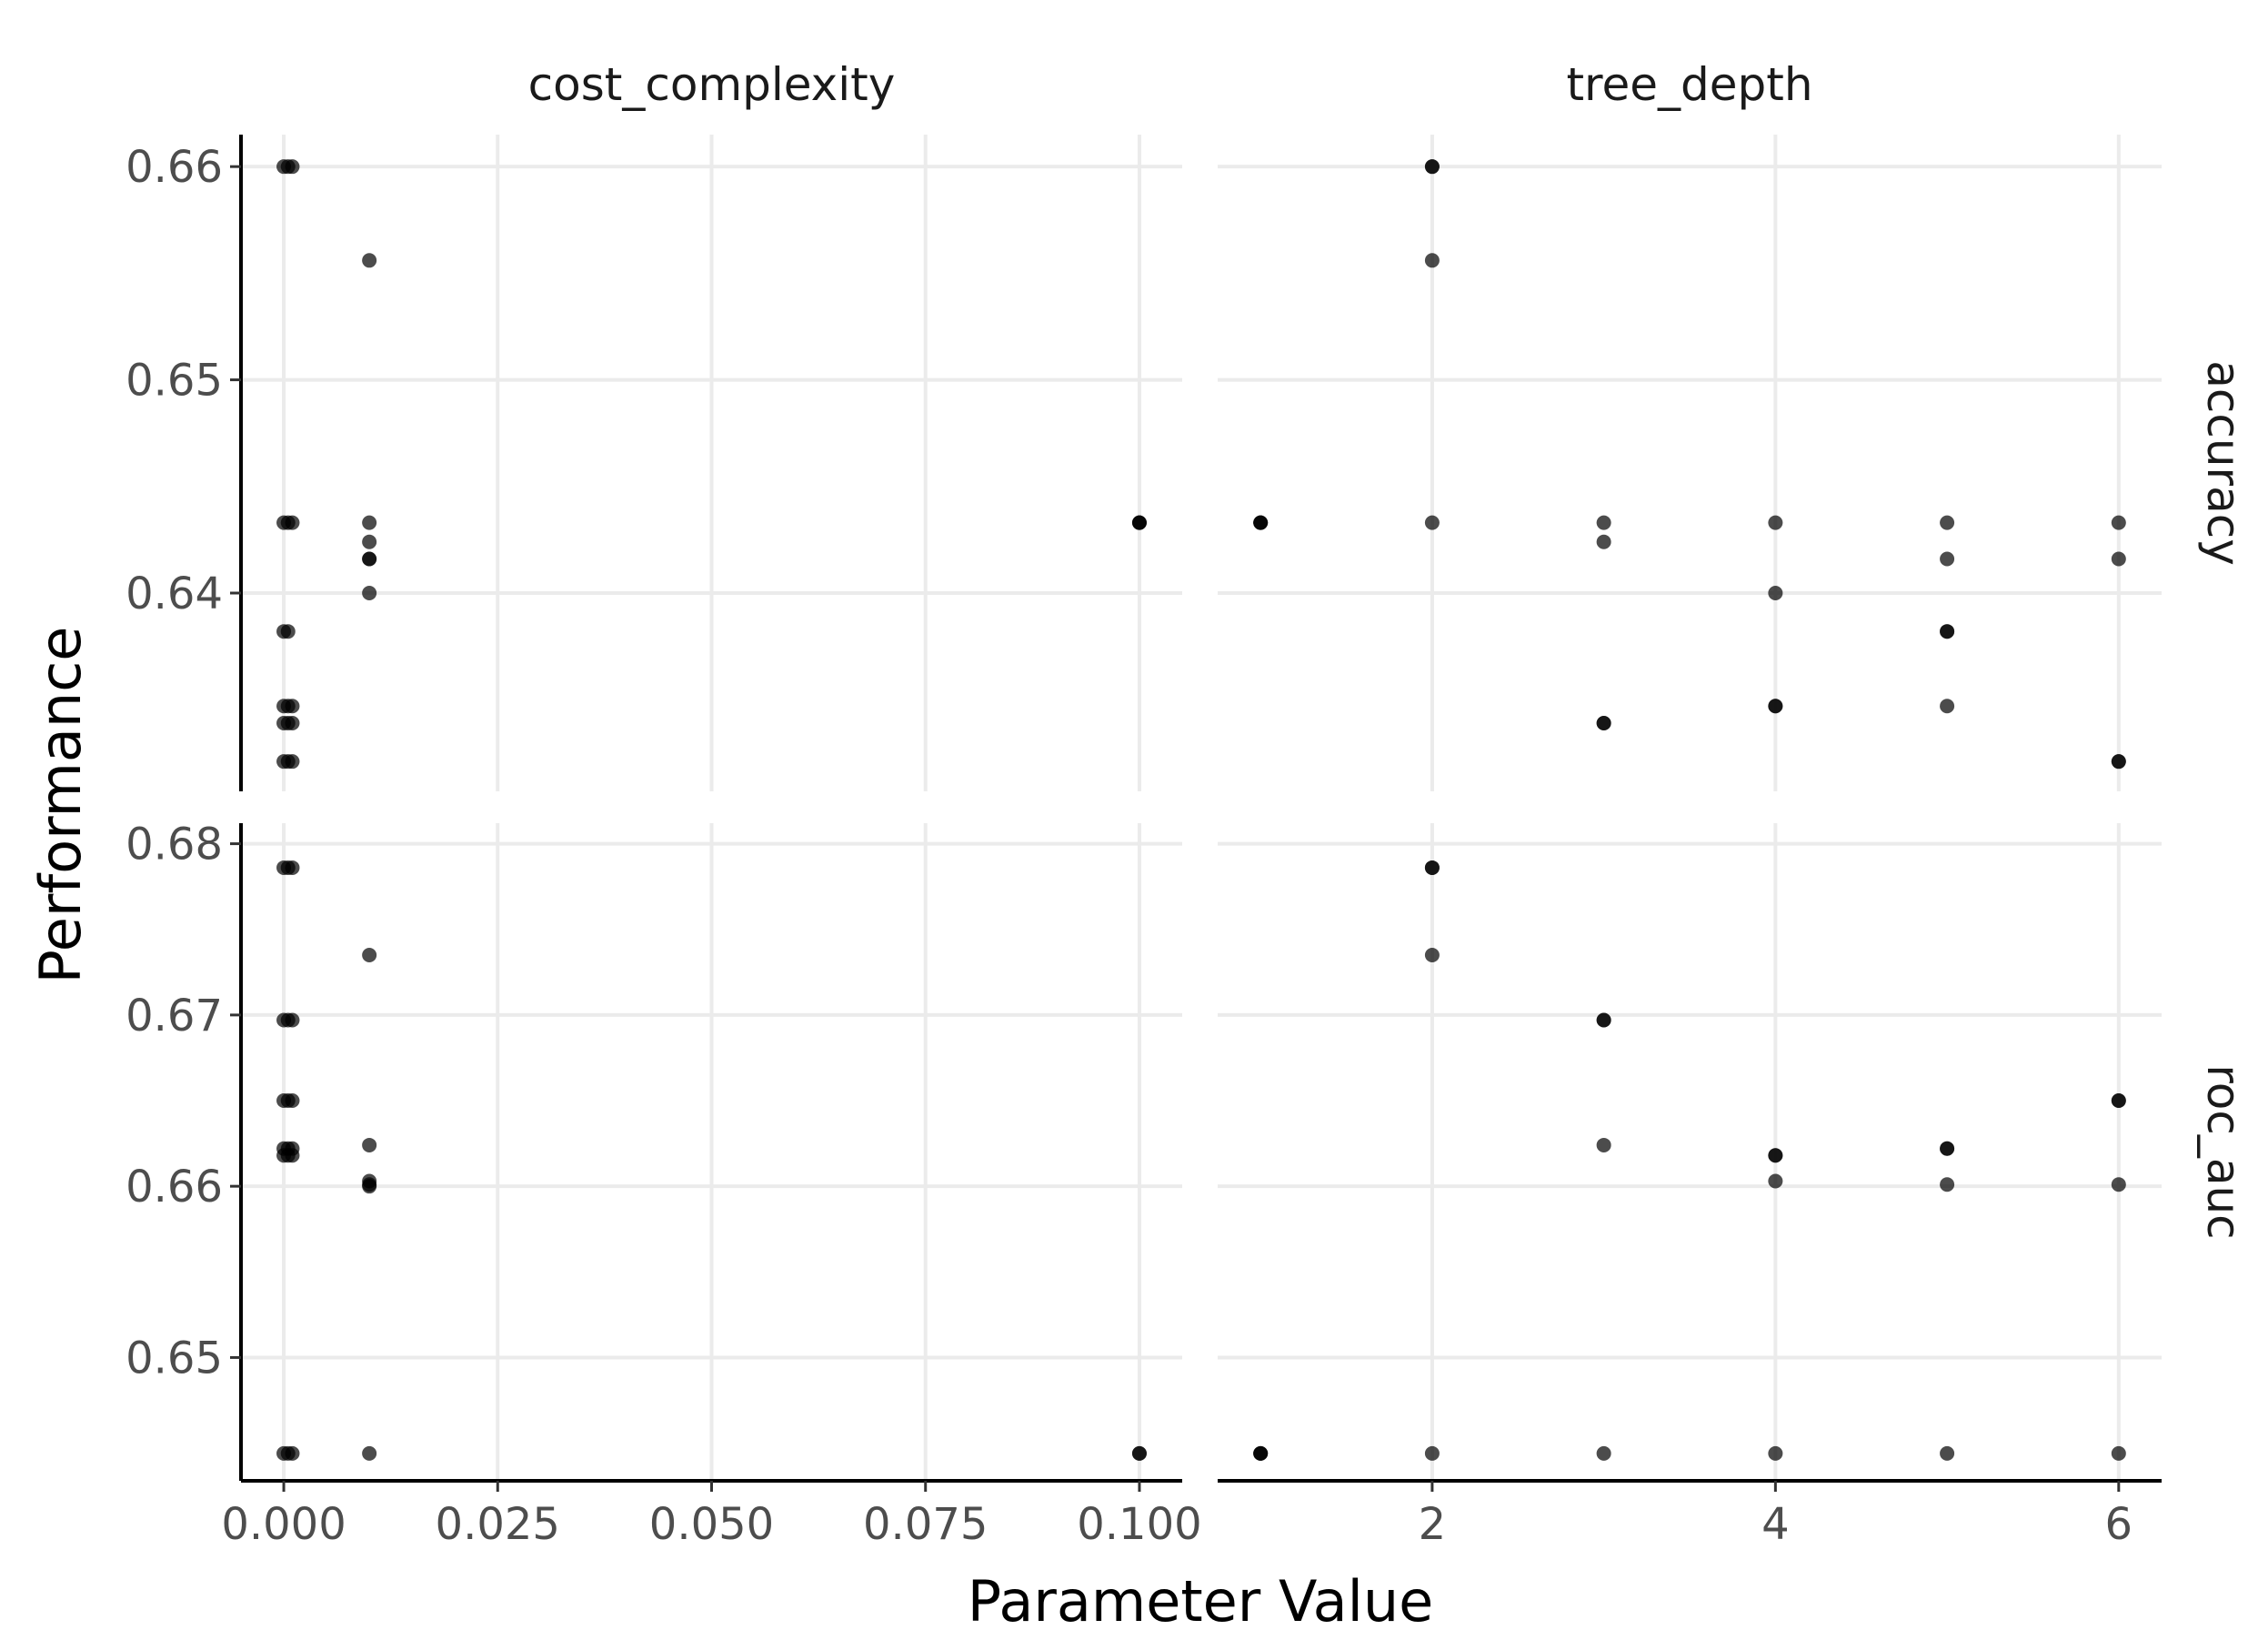 The image size is (2268, 1650). What do you see at coordinates (174, 167) in the screenshot?
I see `y-tick-label-accuracy-0.66: 0.66` at bounding box center [174, 167].